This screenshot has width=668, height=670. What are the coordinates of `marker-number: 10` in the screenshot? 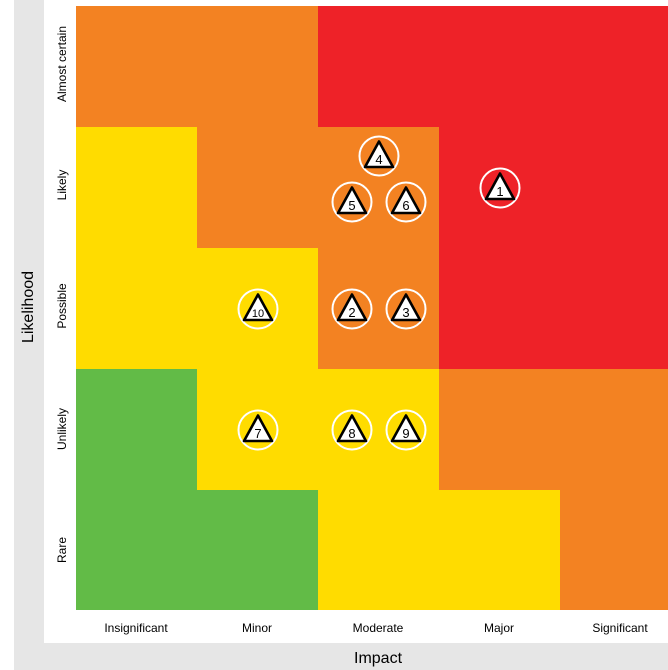 It's located at (257, 314).